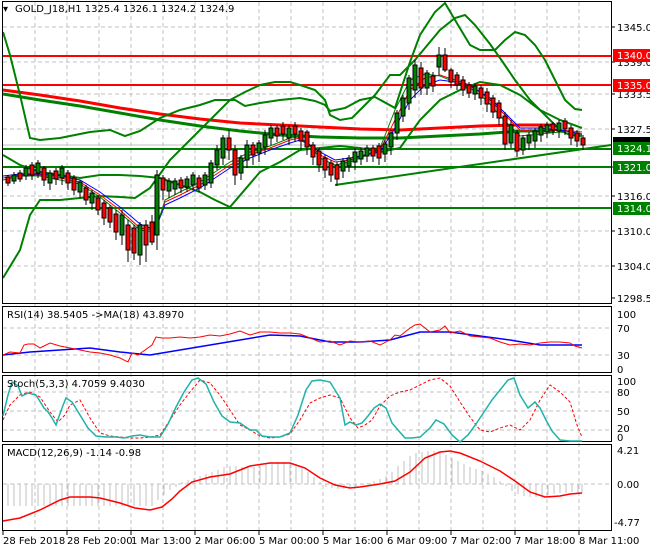  What do you see at coordinates (633, 95) in the screenshot?
I see `price-tick-1333: 1333.5` at bounding box center [633, 95].